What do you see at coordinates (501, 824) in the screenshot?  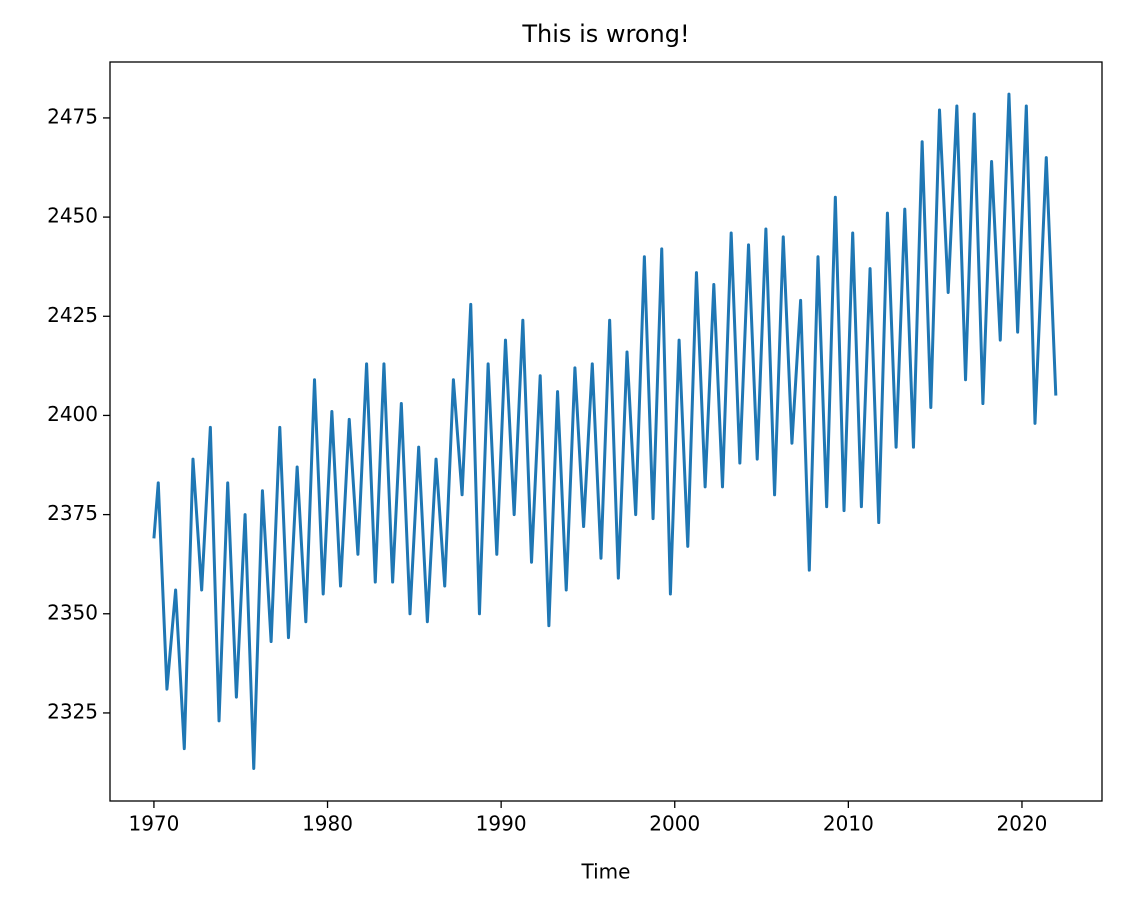 I see `x-tick-label: 1990` at bounding box center [501, 824].